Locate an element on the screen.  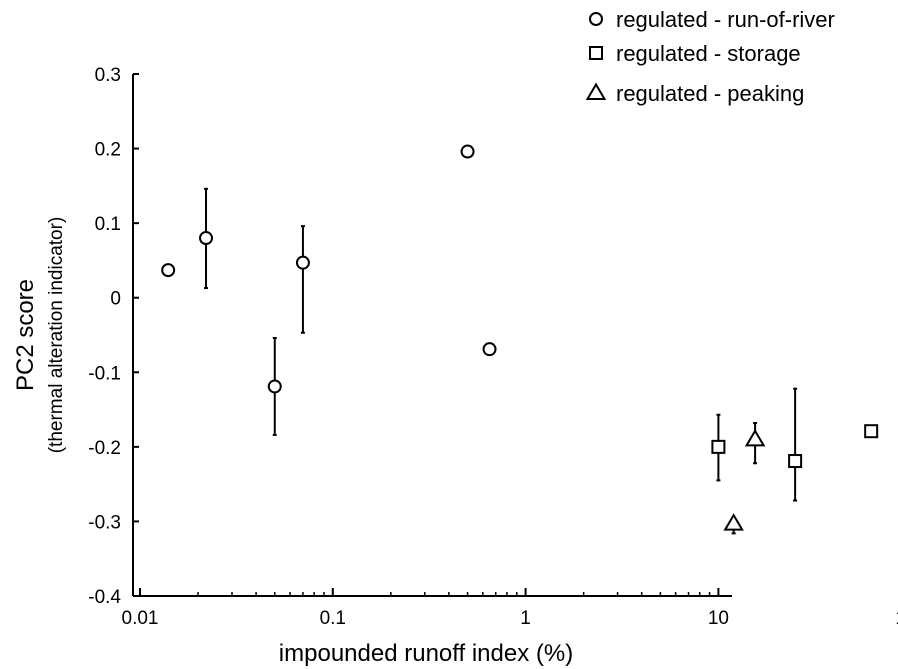
y-tick-label: 0.3 is located at coordinates (108, 75).